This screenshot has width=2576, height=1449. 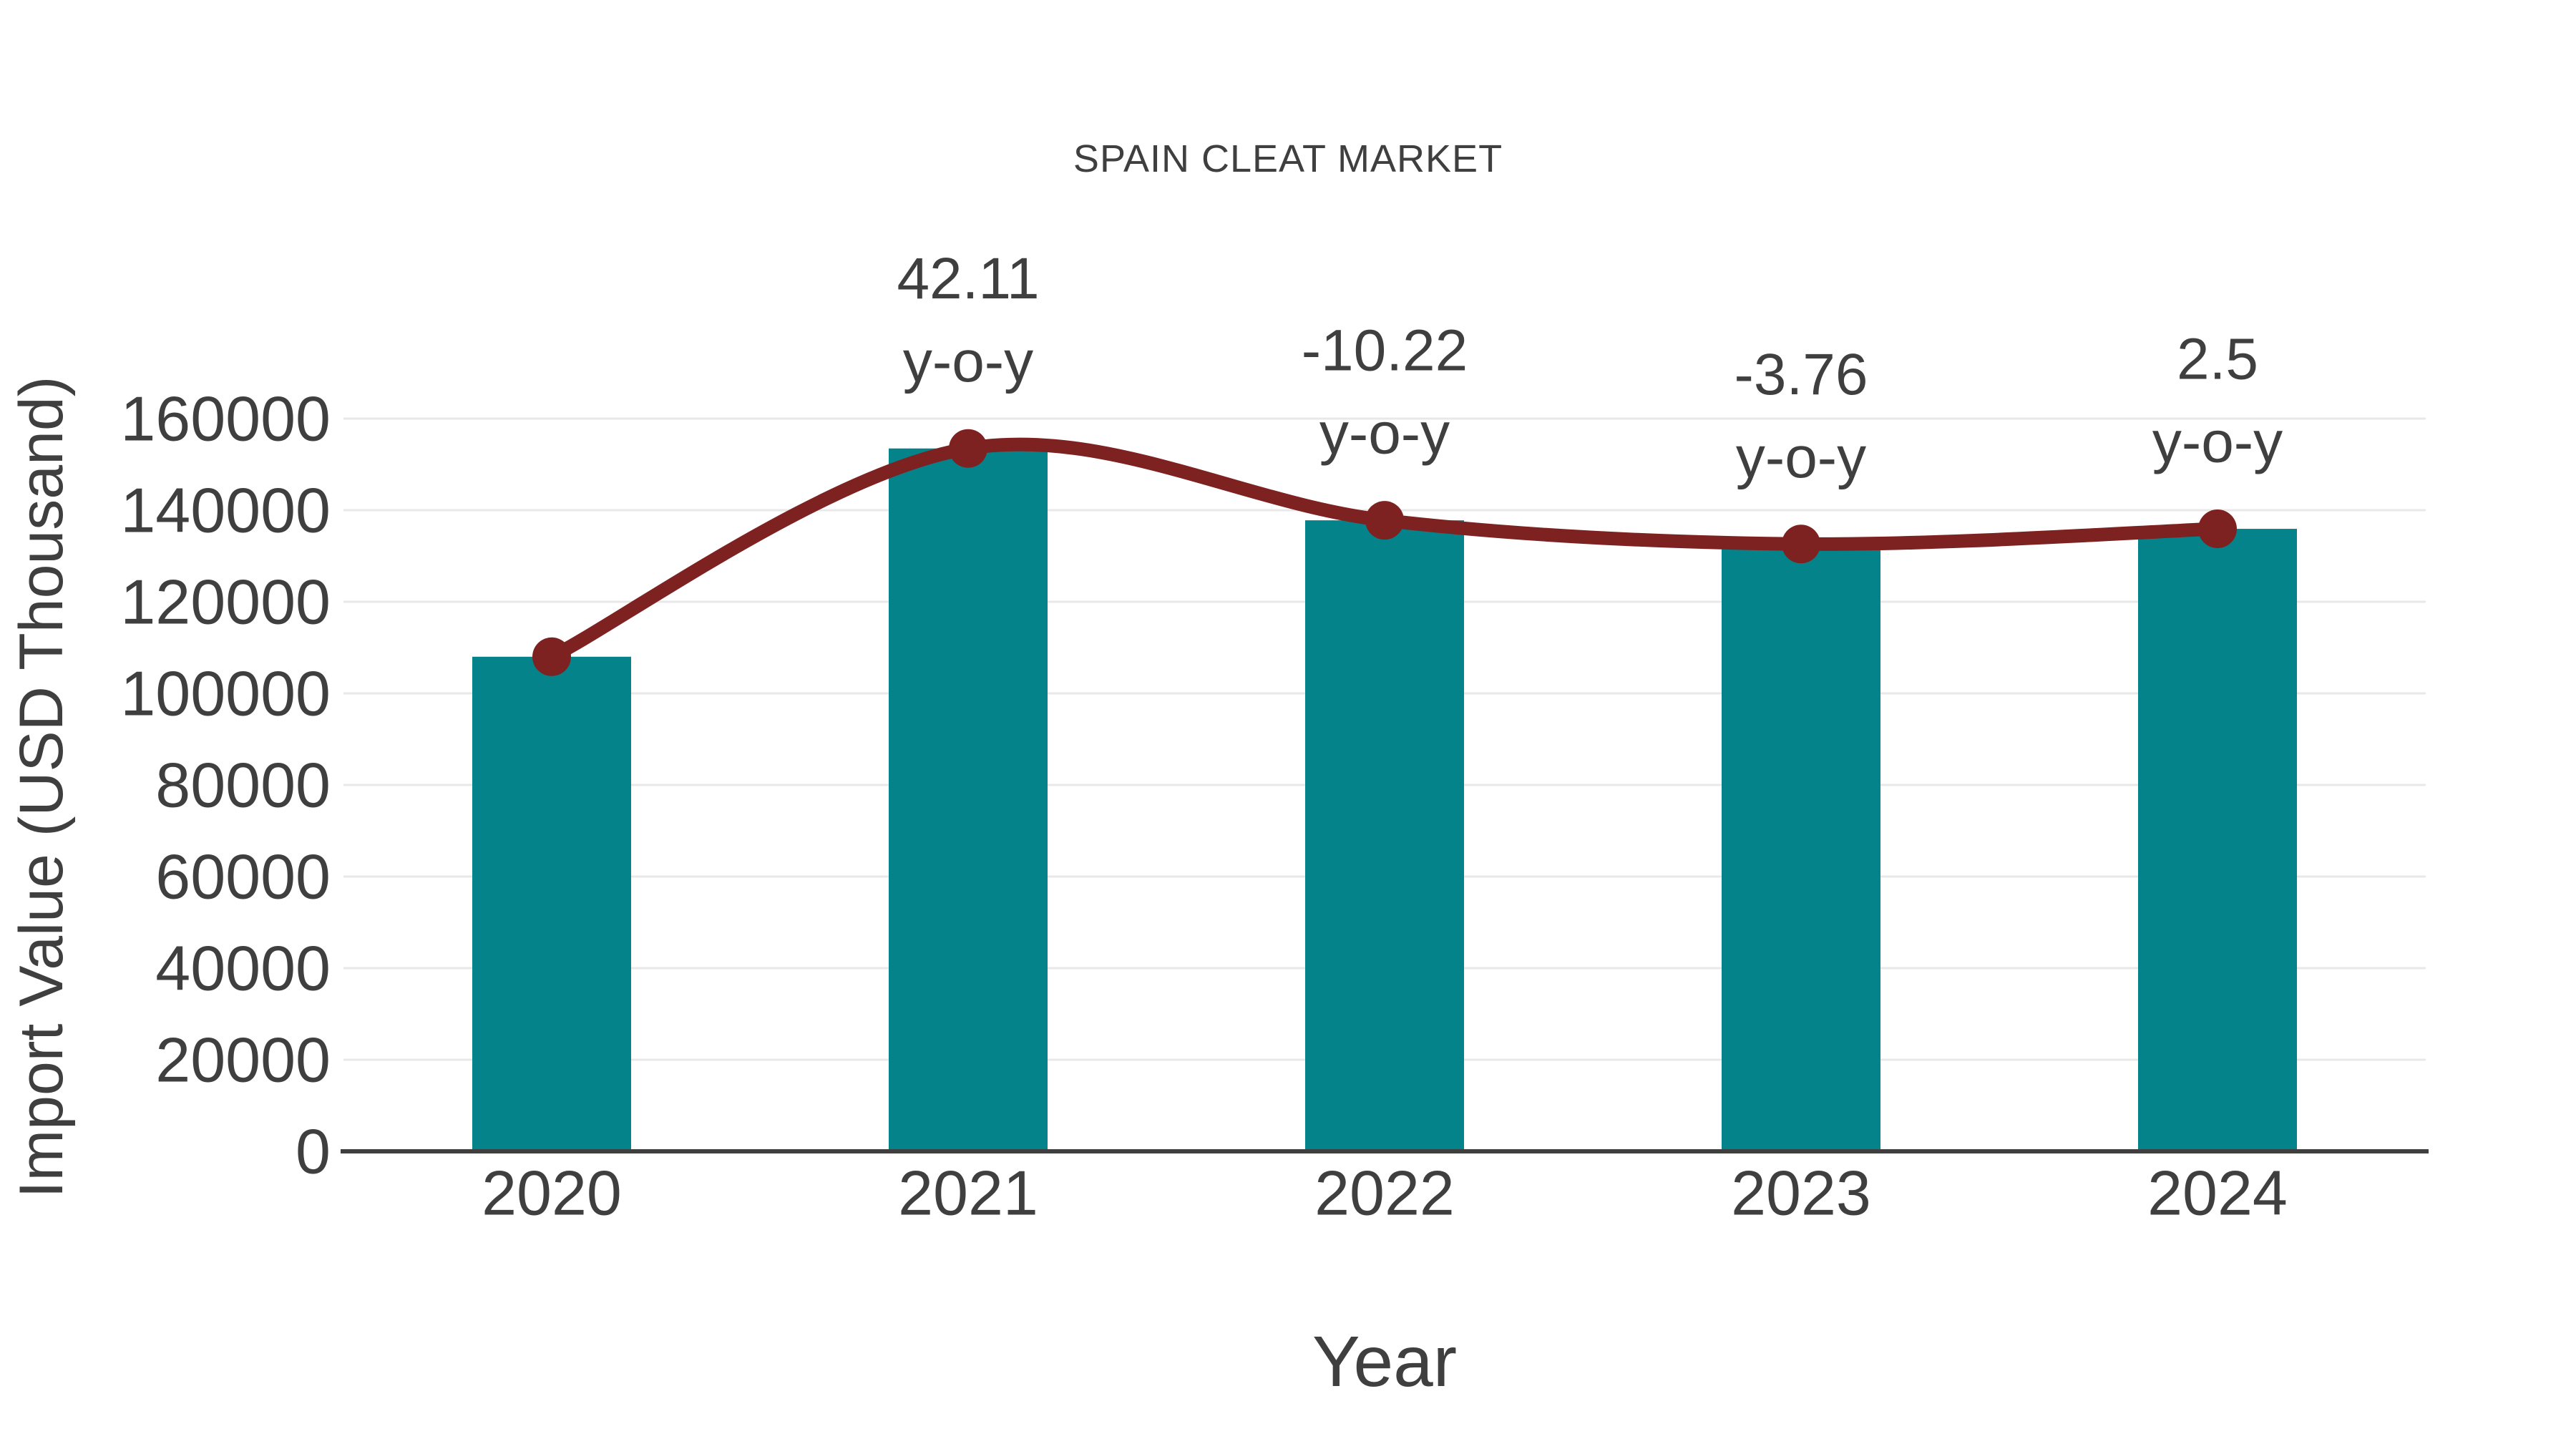 I want to click on yoy-value-2022: -10.22, so click(x=1385, y=351).